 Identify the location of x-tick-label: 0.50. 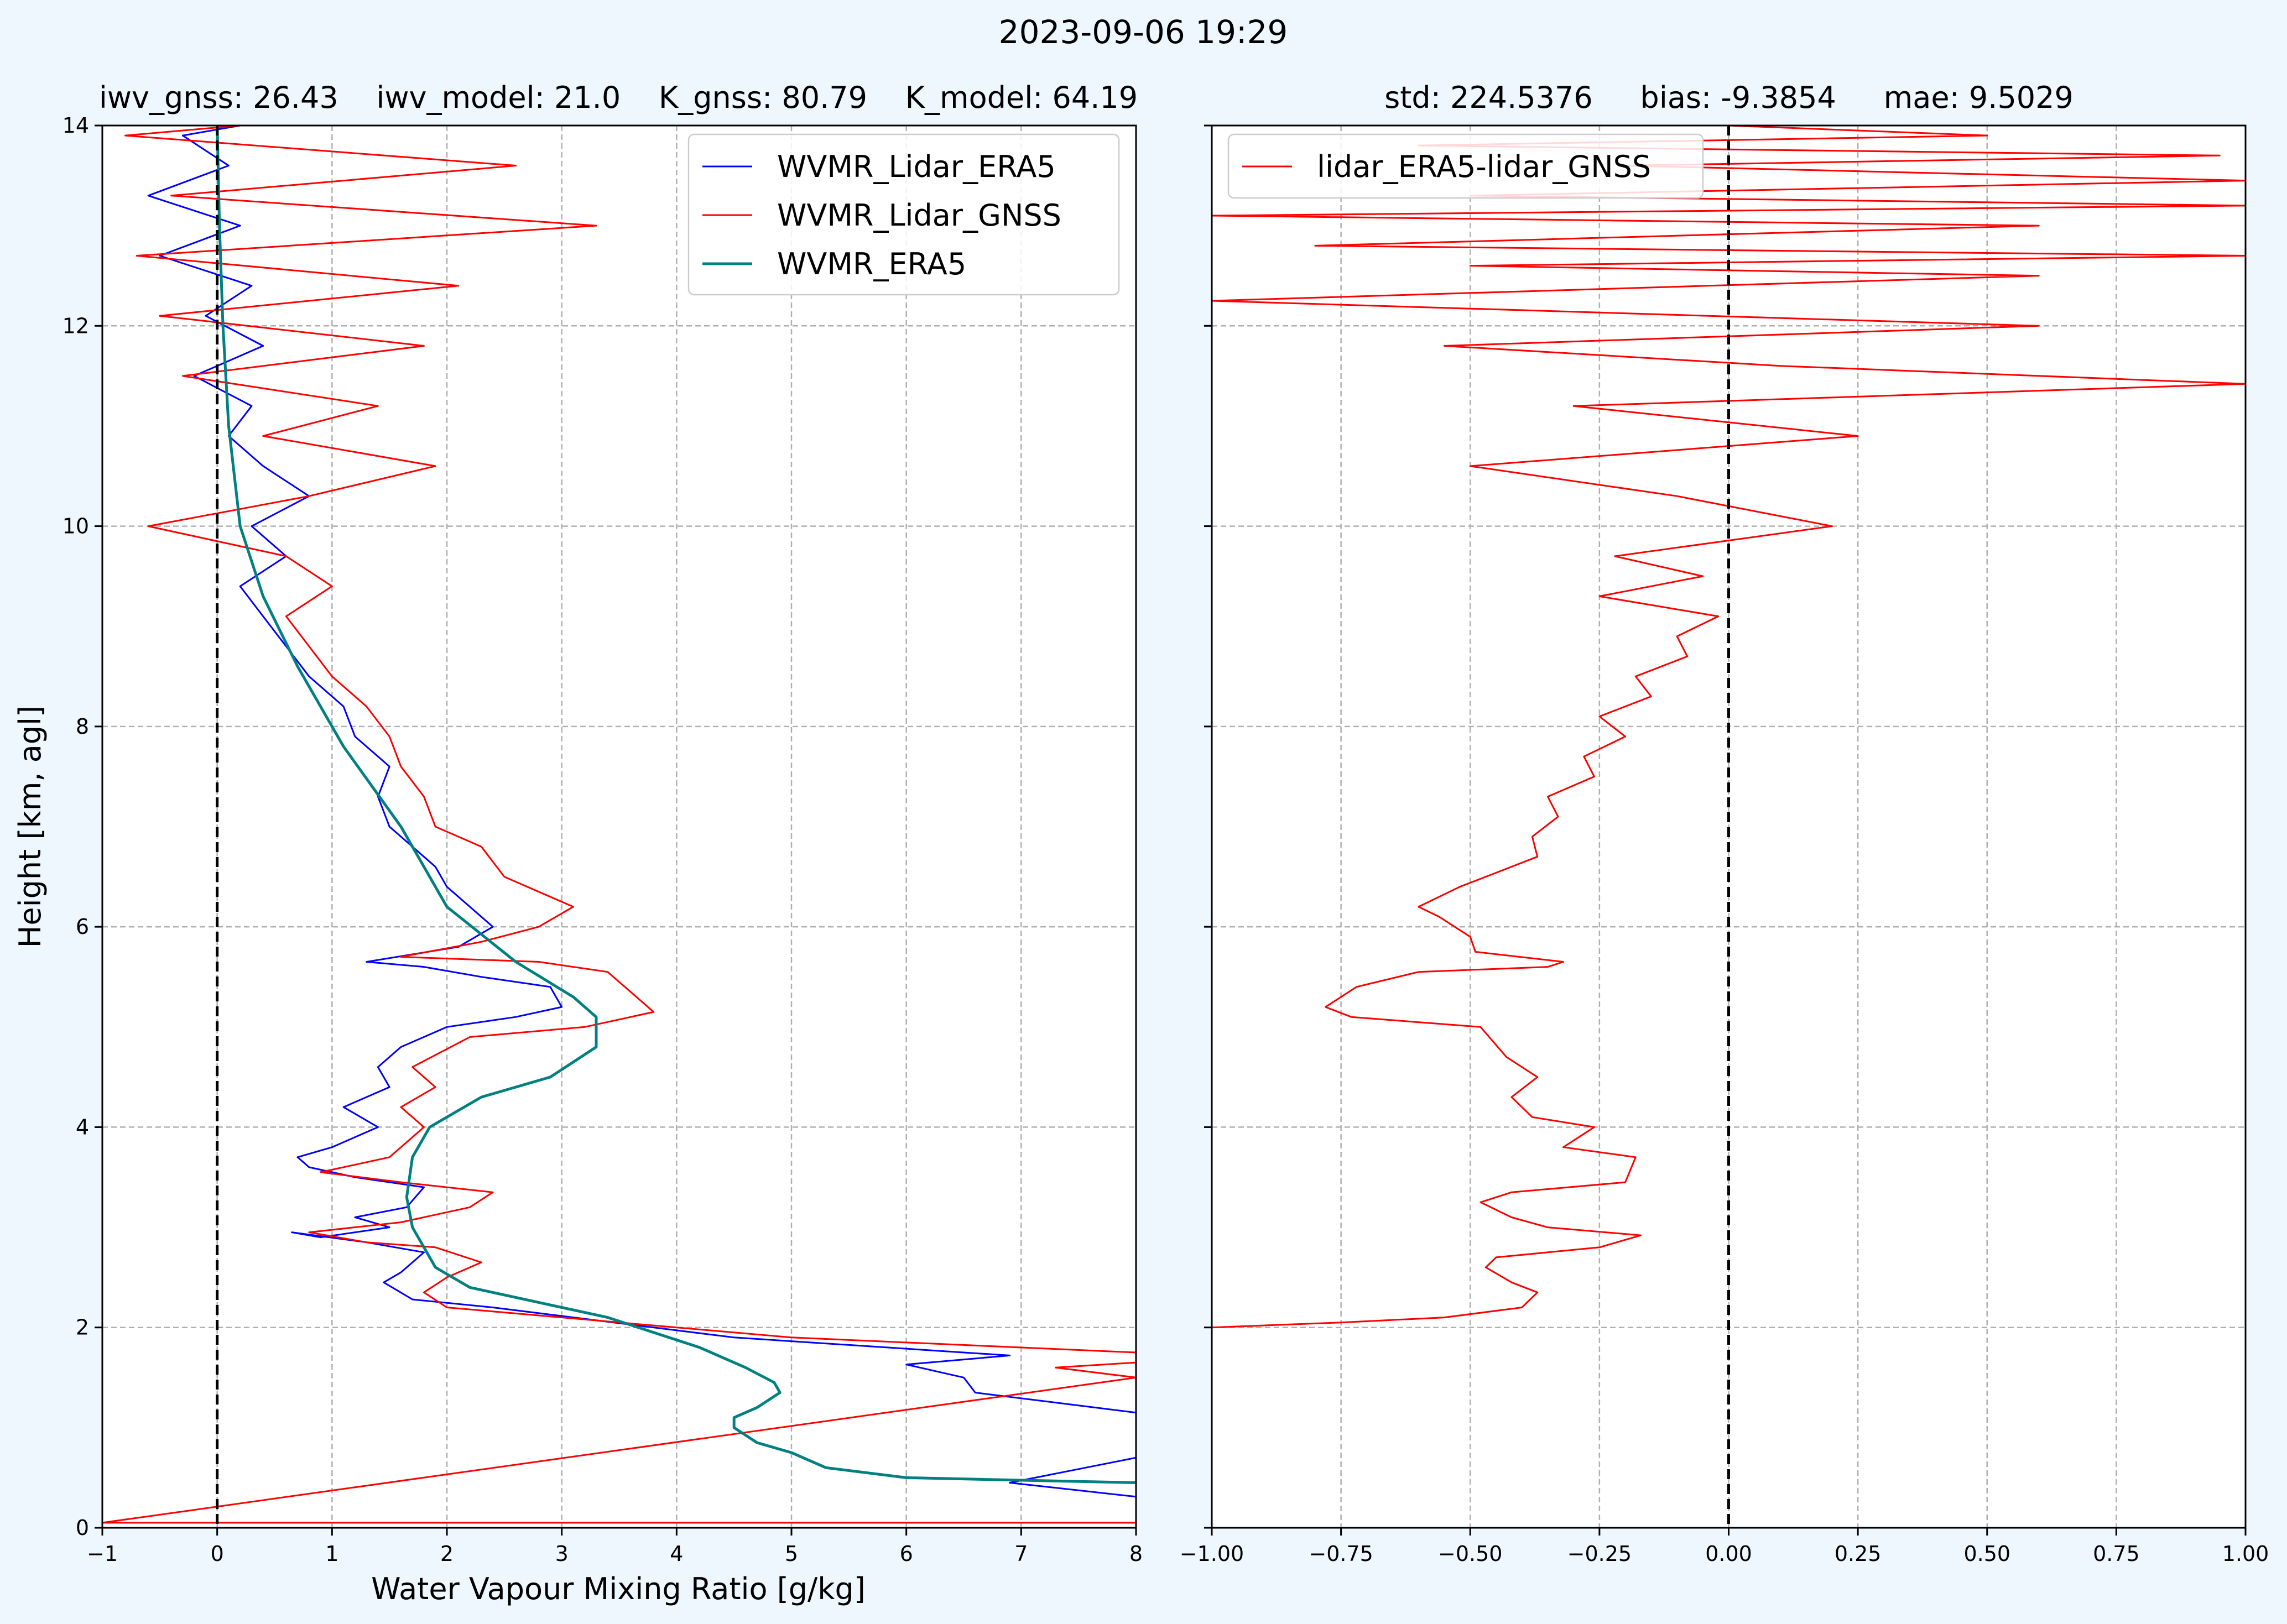
(1987, 1554).